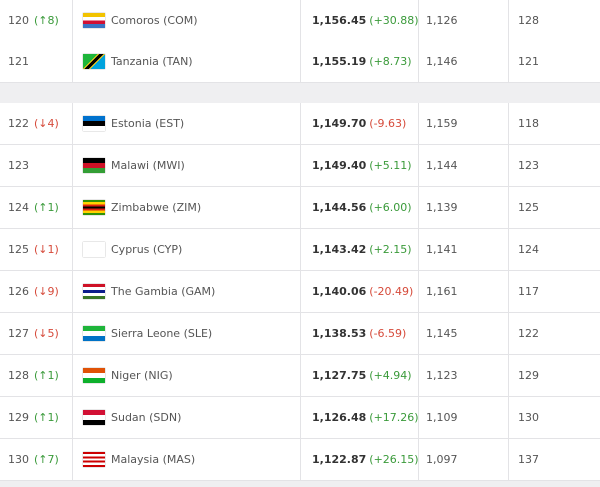 The height and width of the screenshot is (487, 600). I want to click on points-change: (+4.94), so click(390, 375).